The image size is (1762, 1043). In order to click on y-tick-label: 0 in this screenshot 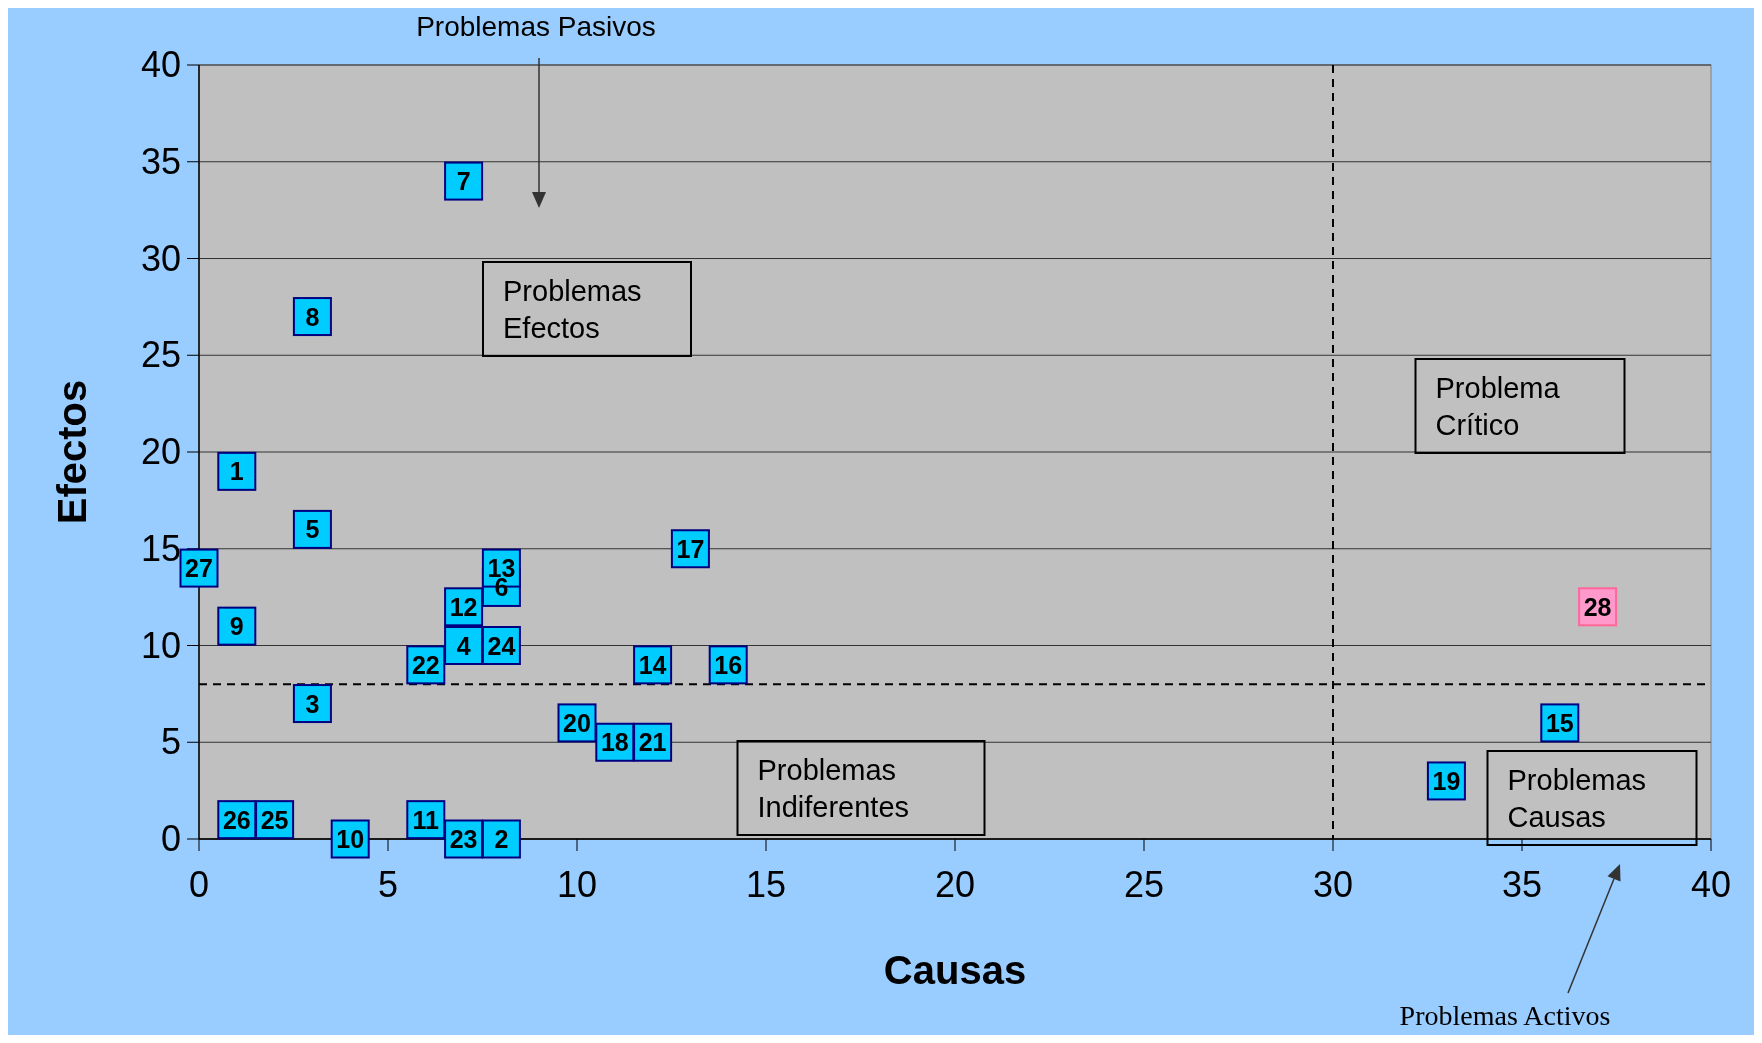, I will do `click(170, 838)`.